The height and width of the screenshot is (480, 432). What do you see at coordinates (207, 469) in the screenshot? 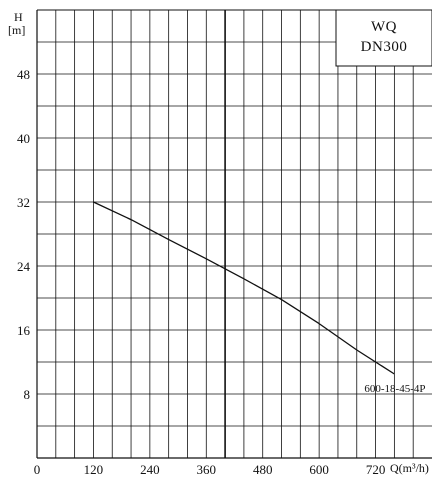
I see `x-tick-label: 360` at bounding box center [207, 469].